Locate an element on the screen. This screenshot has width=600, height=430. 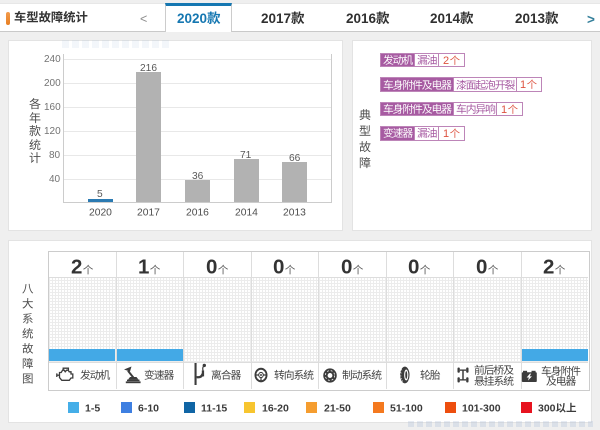
svg-text: 80 is located at coordinates (55, 155).